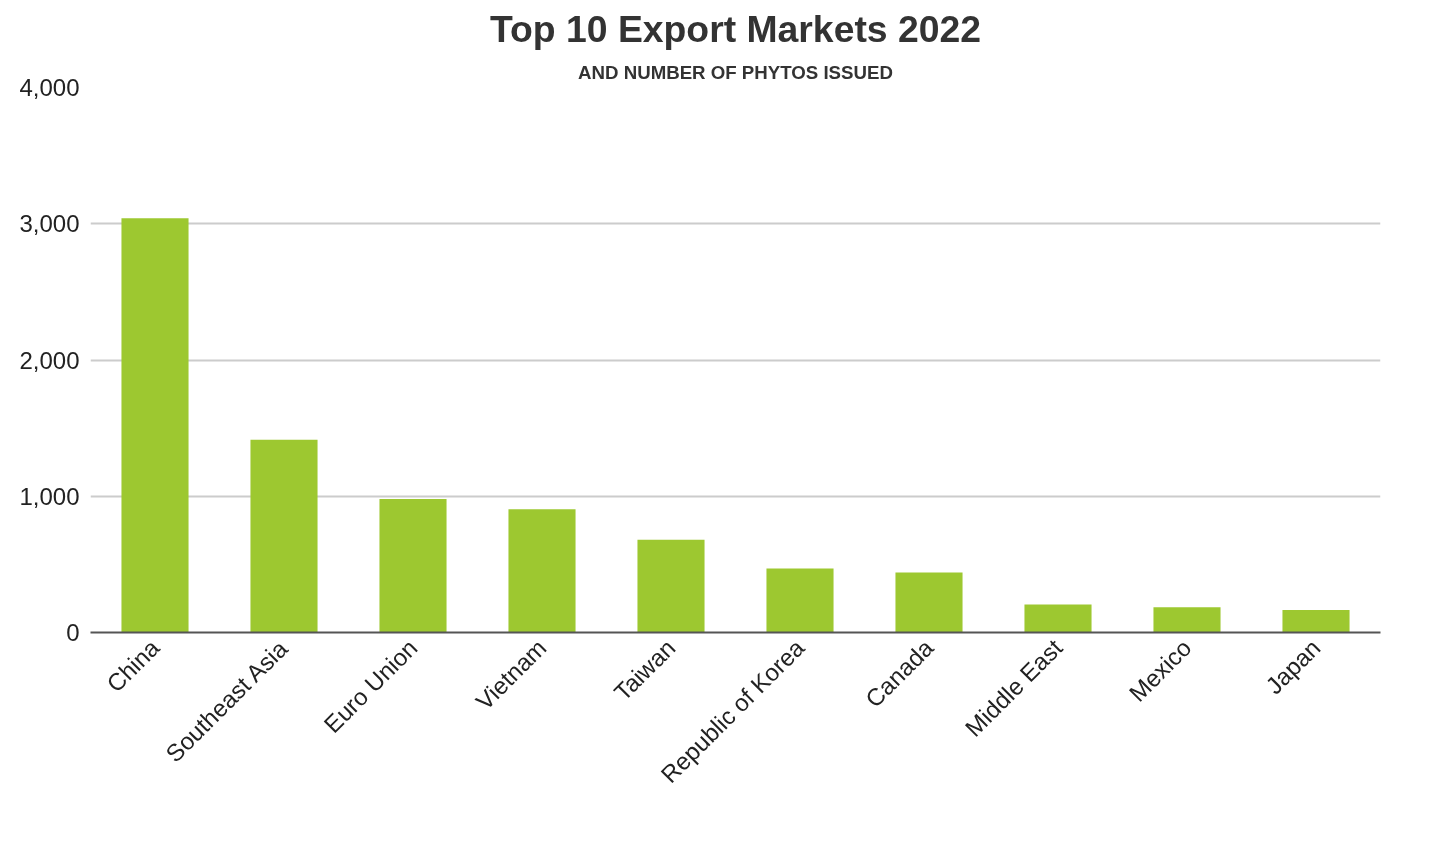  I want to click on chart-title: Top 10 Export Markets 2022, so click(736, 28).